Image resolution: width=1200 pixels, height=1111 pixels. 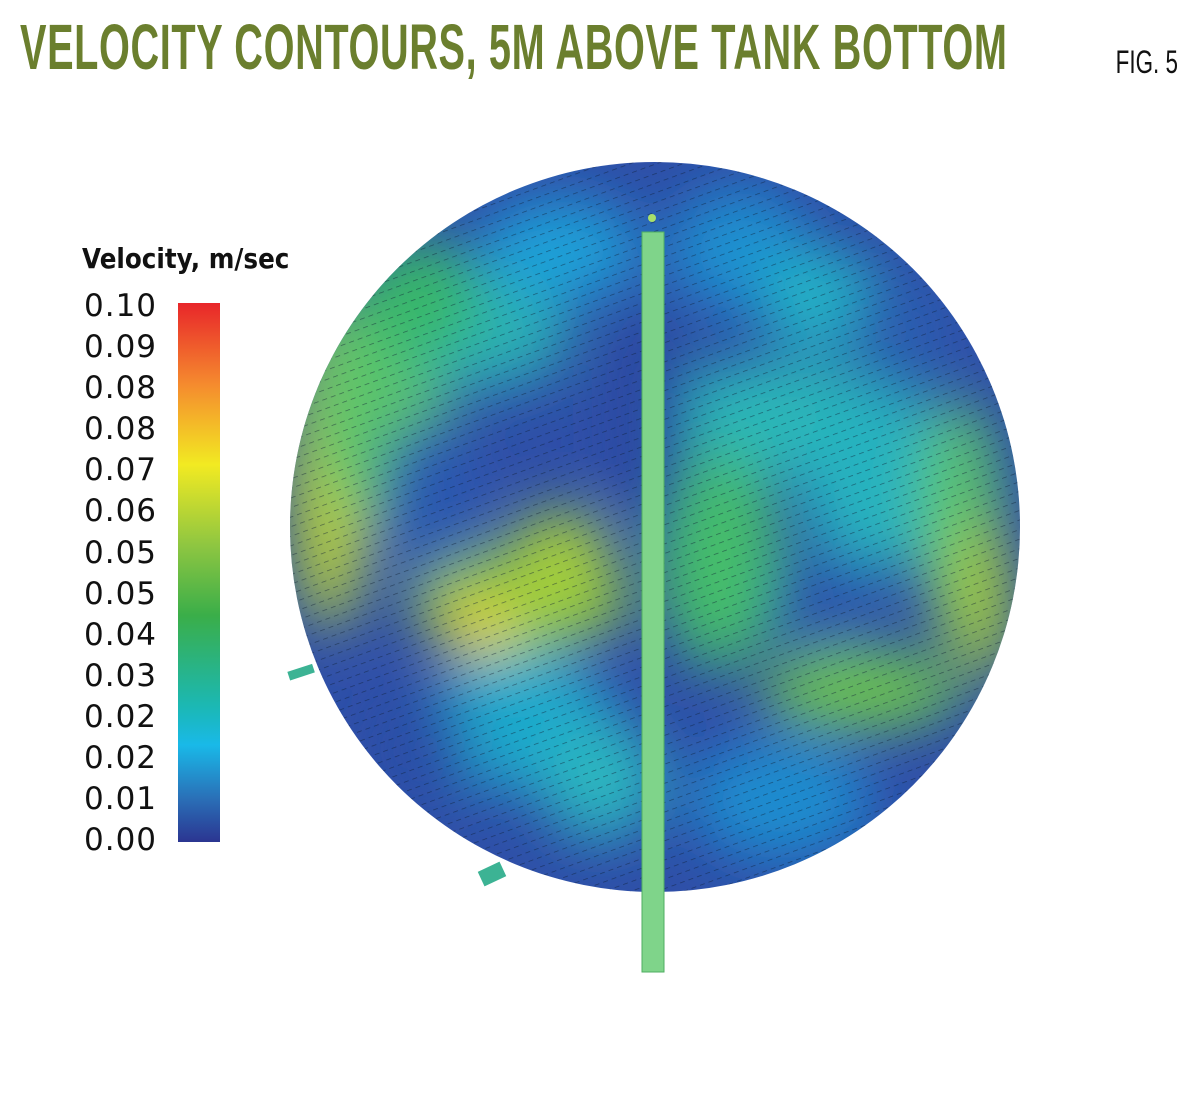 I want to click on side-nozzle-bottom, so click(x=492, y=874).